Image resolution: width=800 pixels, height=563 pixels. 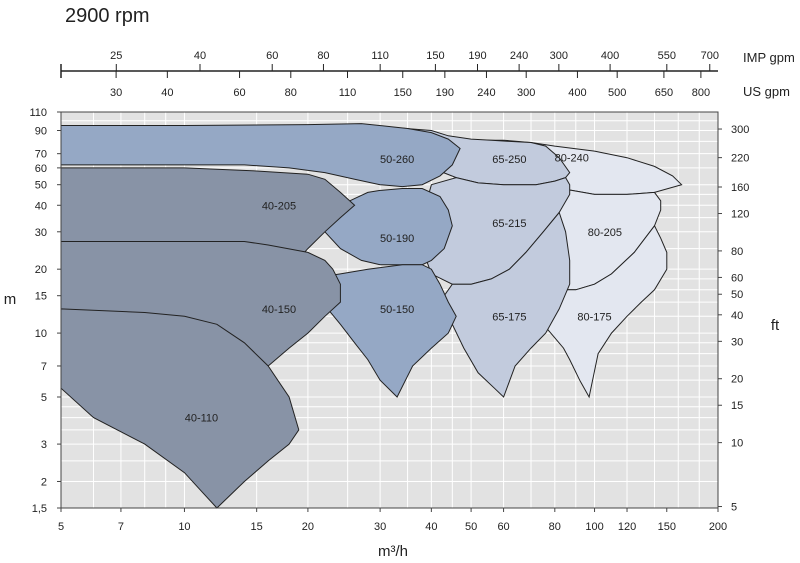 What do you see at coordinates (718, 527) in the screenshot?
I see `x-tick-label: 200` at bounding box center [718, 527].